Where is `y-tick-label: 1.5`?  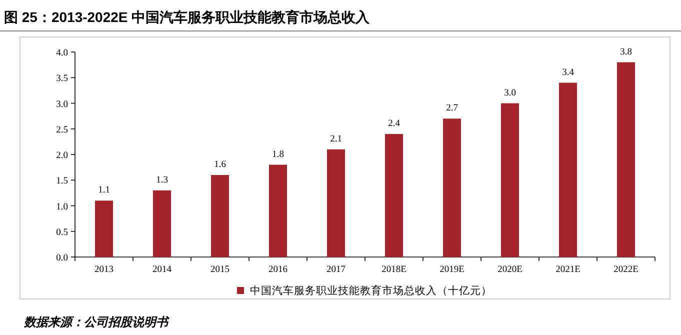
y-tick-label: 1.5 is located at coordinates (62, 181).